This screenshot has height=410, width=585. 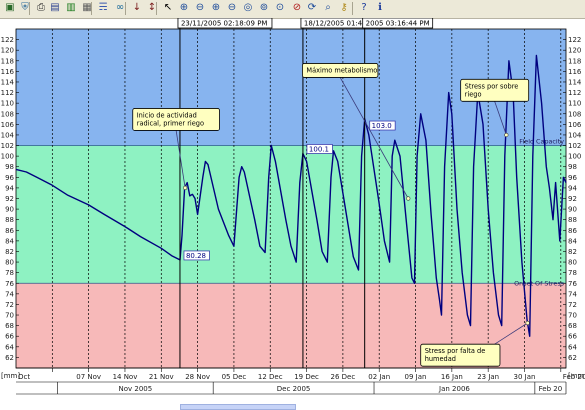 I want to click on y-tick-label-left: 118, so click(x=7, y=61).